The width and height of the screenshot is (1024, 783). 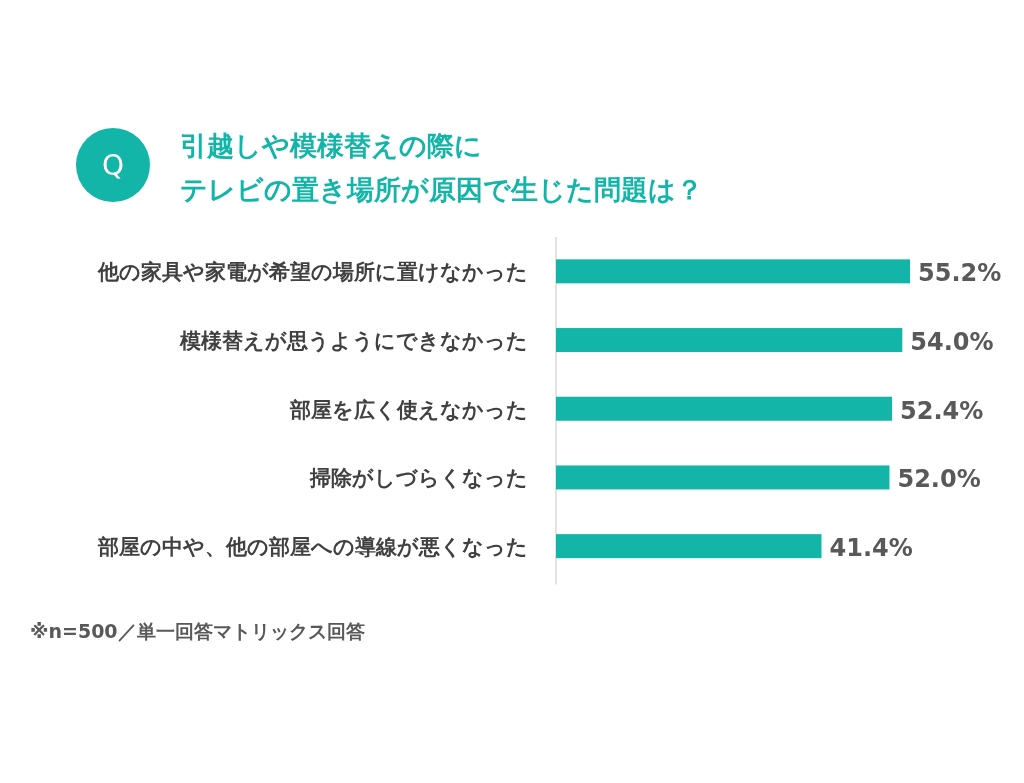 What do you see at coordinates (331, 145) in the screenshot?
I see `text: 引越しや模様替えの際に` at bounding box center [331, 145].